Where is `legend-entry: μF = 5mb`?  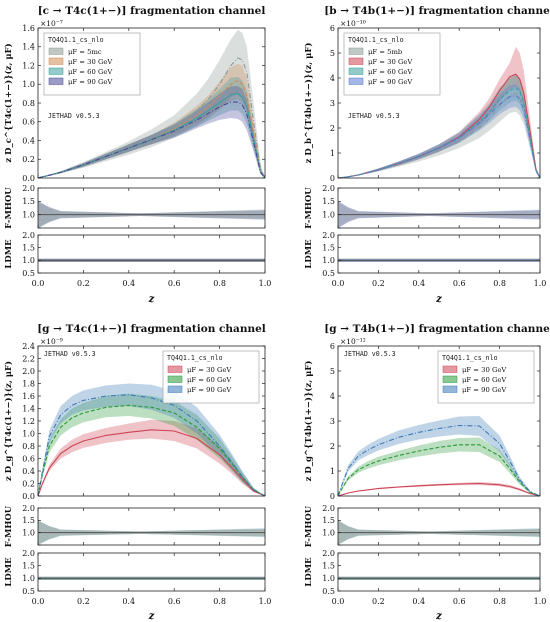
legend-entry: μF = 5mb is located at coordinates (385, 52).